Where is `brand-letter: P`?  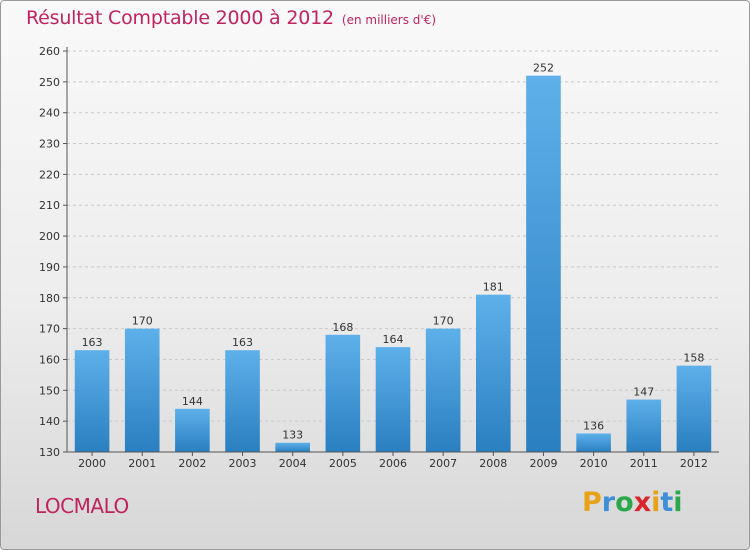
brand-letter: P is located at coordinates (592, 502).